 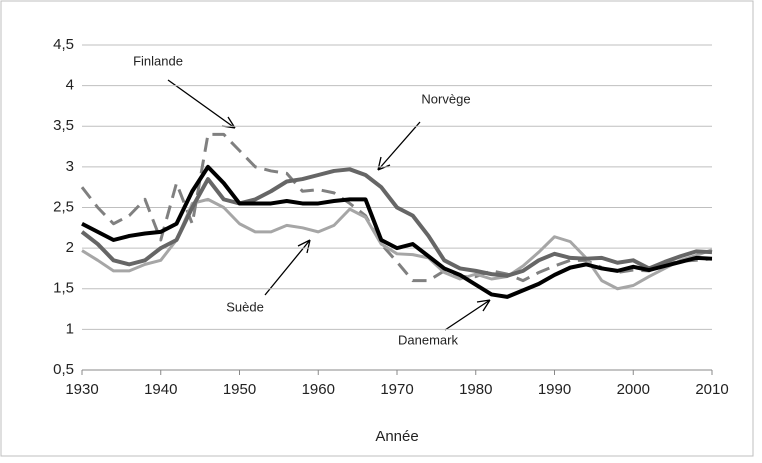 What do you see at coordinates (428, 339) in the screenshot?
I see `annotation: Danemark` at bounding box center [428, 339].